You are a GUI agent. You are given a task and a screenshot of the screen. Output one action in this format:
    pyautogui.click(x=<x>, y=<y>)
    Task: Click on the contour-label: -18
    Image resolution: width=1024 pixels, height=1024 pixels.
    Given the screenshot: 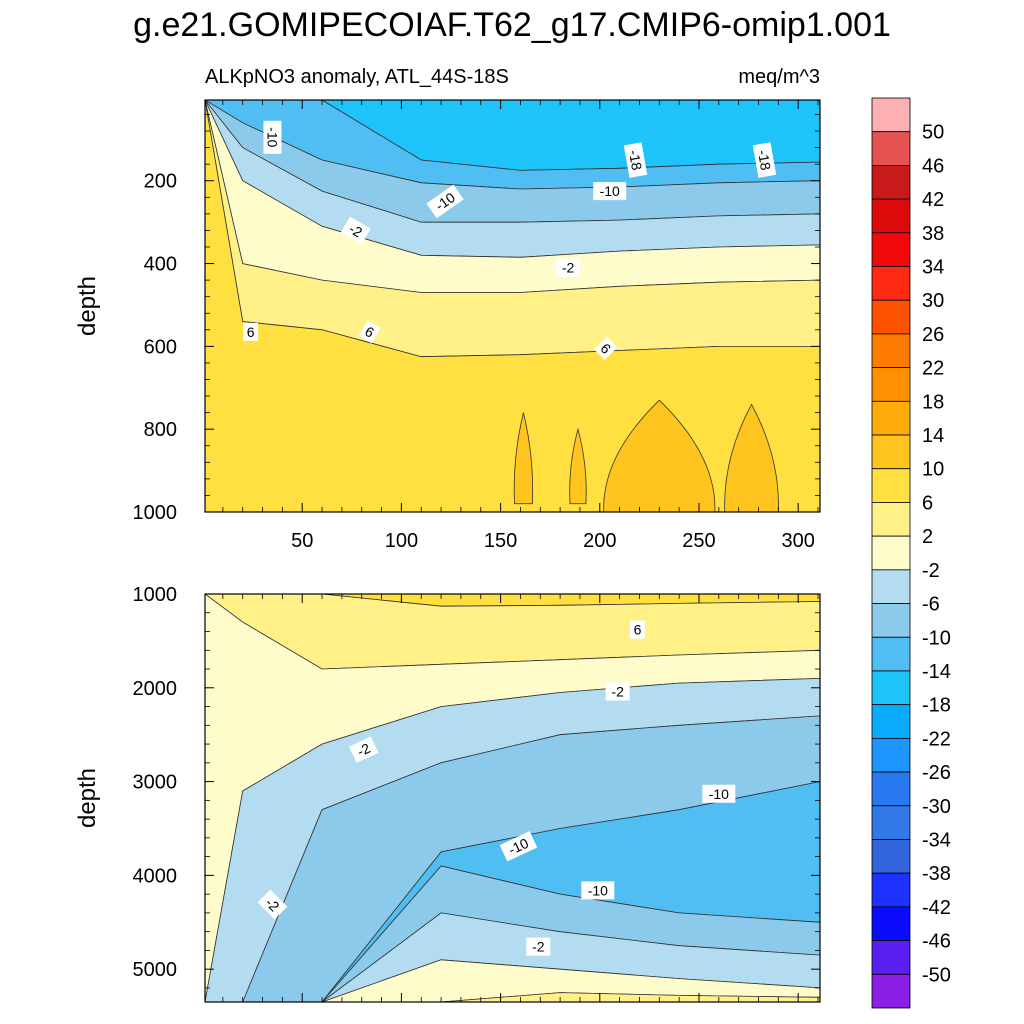 What is the action you would take?
    pyautogui.click(x=764, y=160)
    